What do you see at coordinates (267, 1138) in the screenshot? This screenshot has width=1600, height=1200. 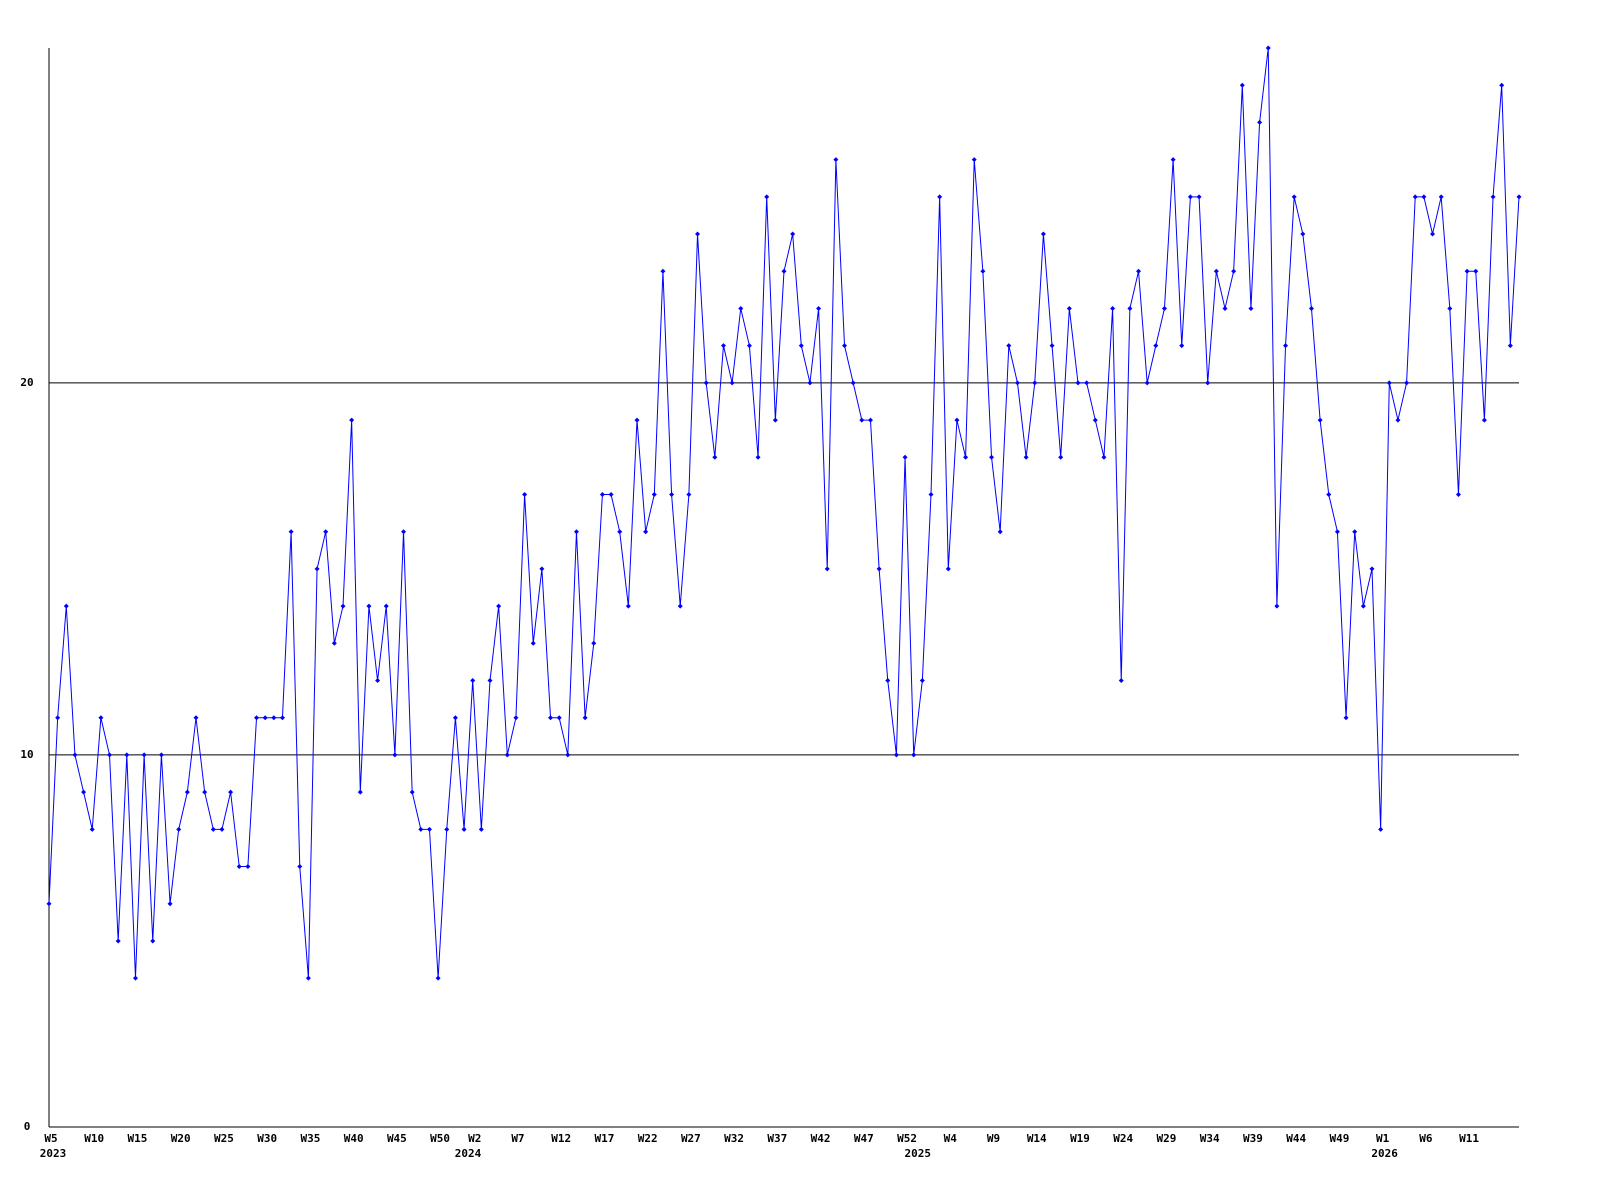 I see `x-tick-label: W30` at bounding box center [267, 1138].